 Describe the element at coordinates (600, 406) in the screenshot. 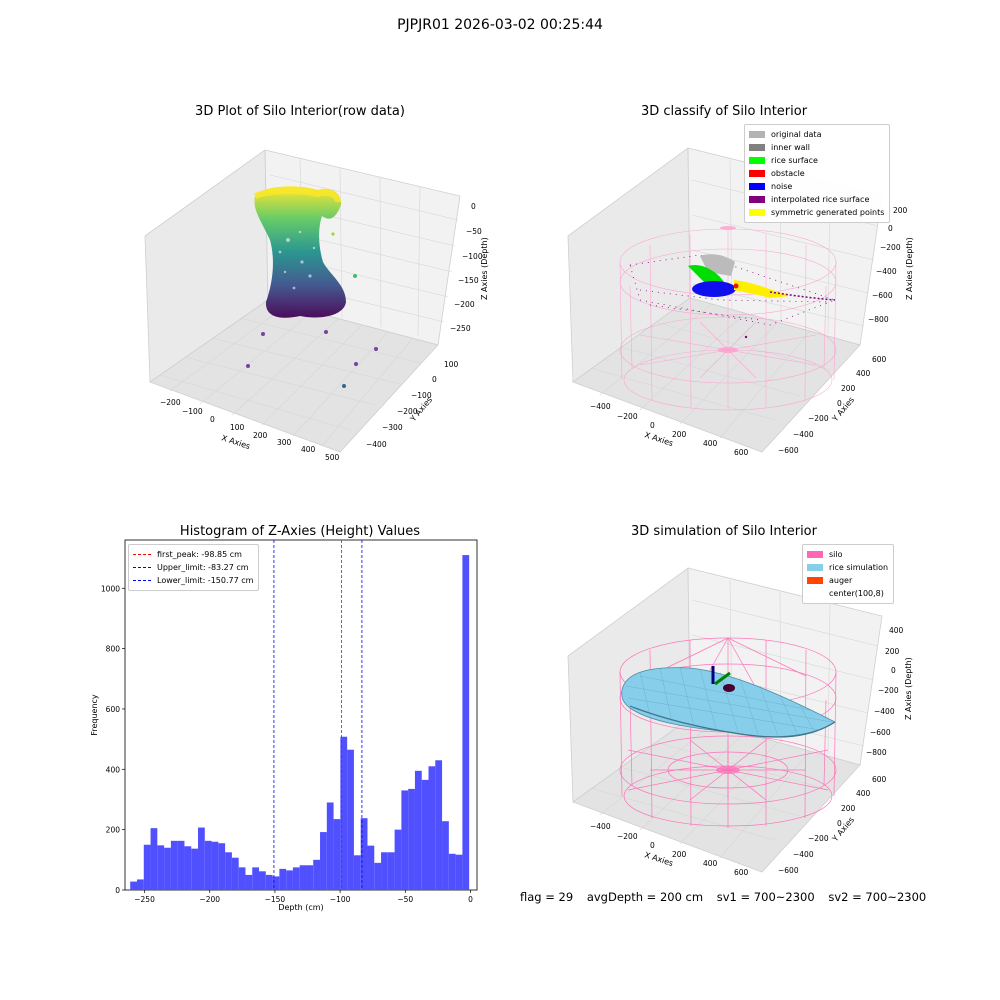

I see `classify-x-tick: −400` at that location.